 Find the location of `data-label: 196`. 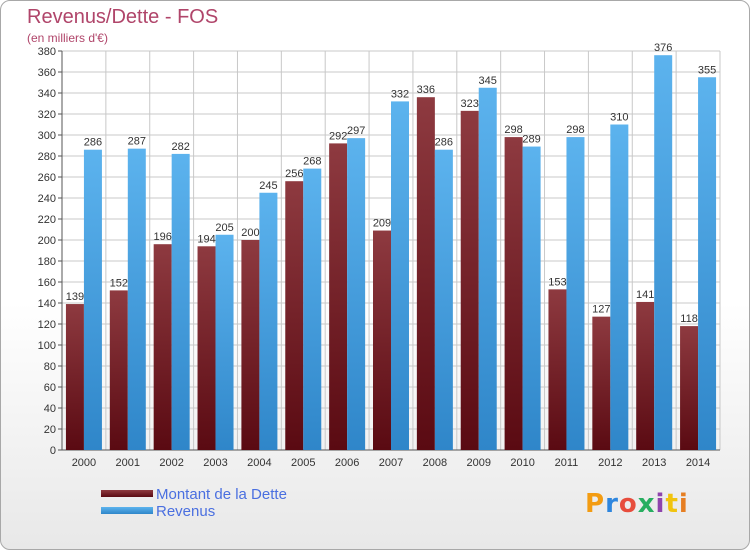

data-label: 196 is located at coordinates (162, 237).